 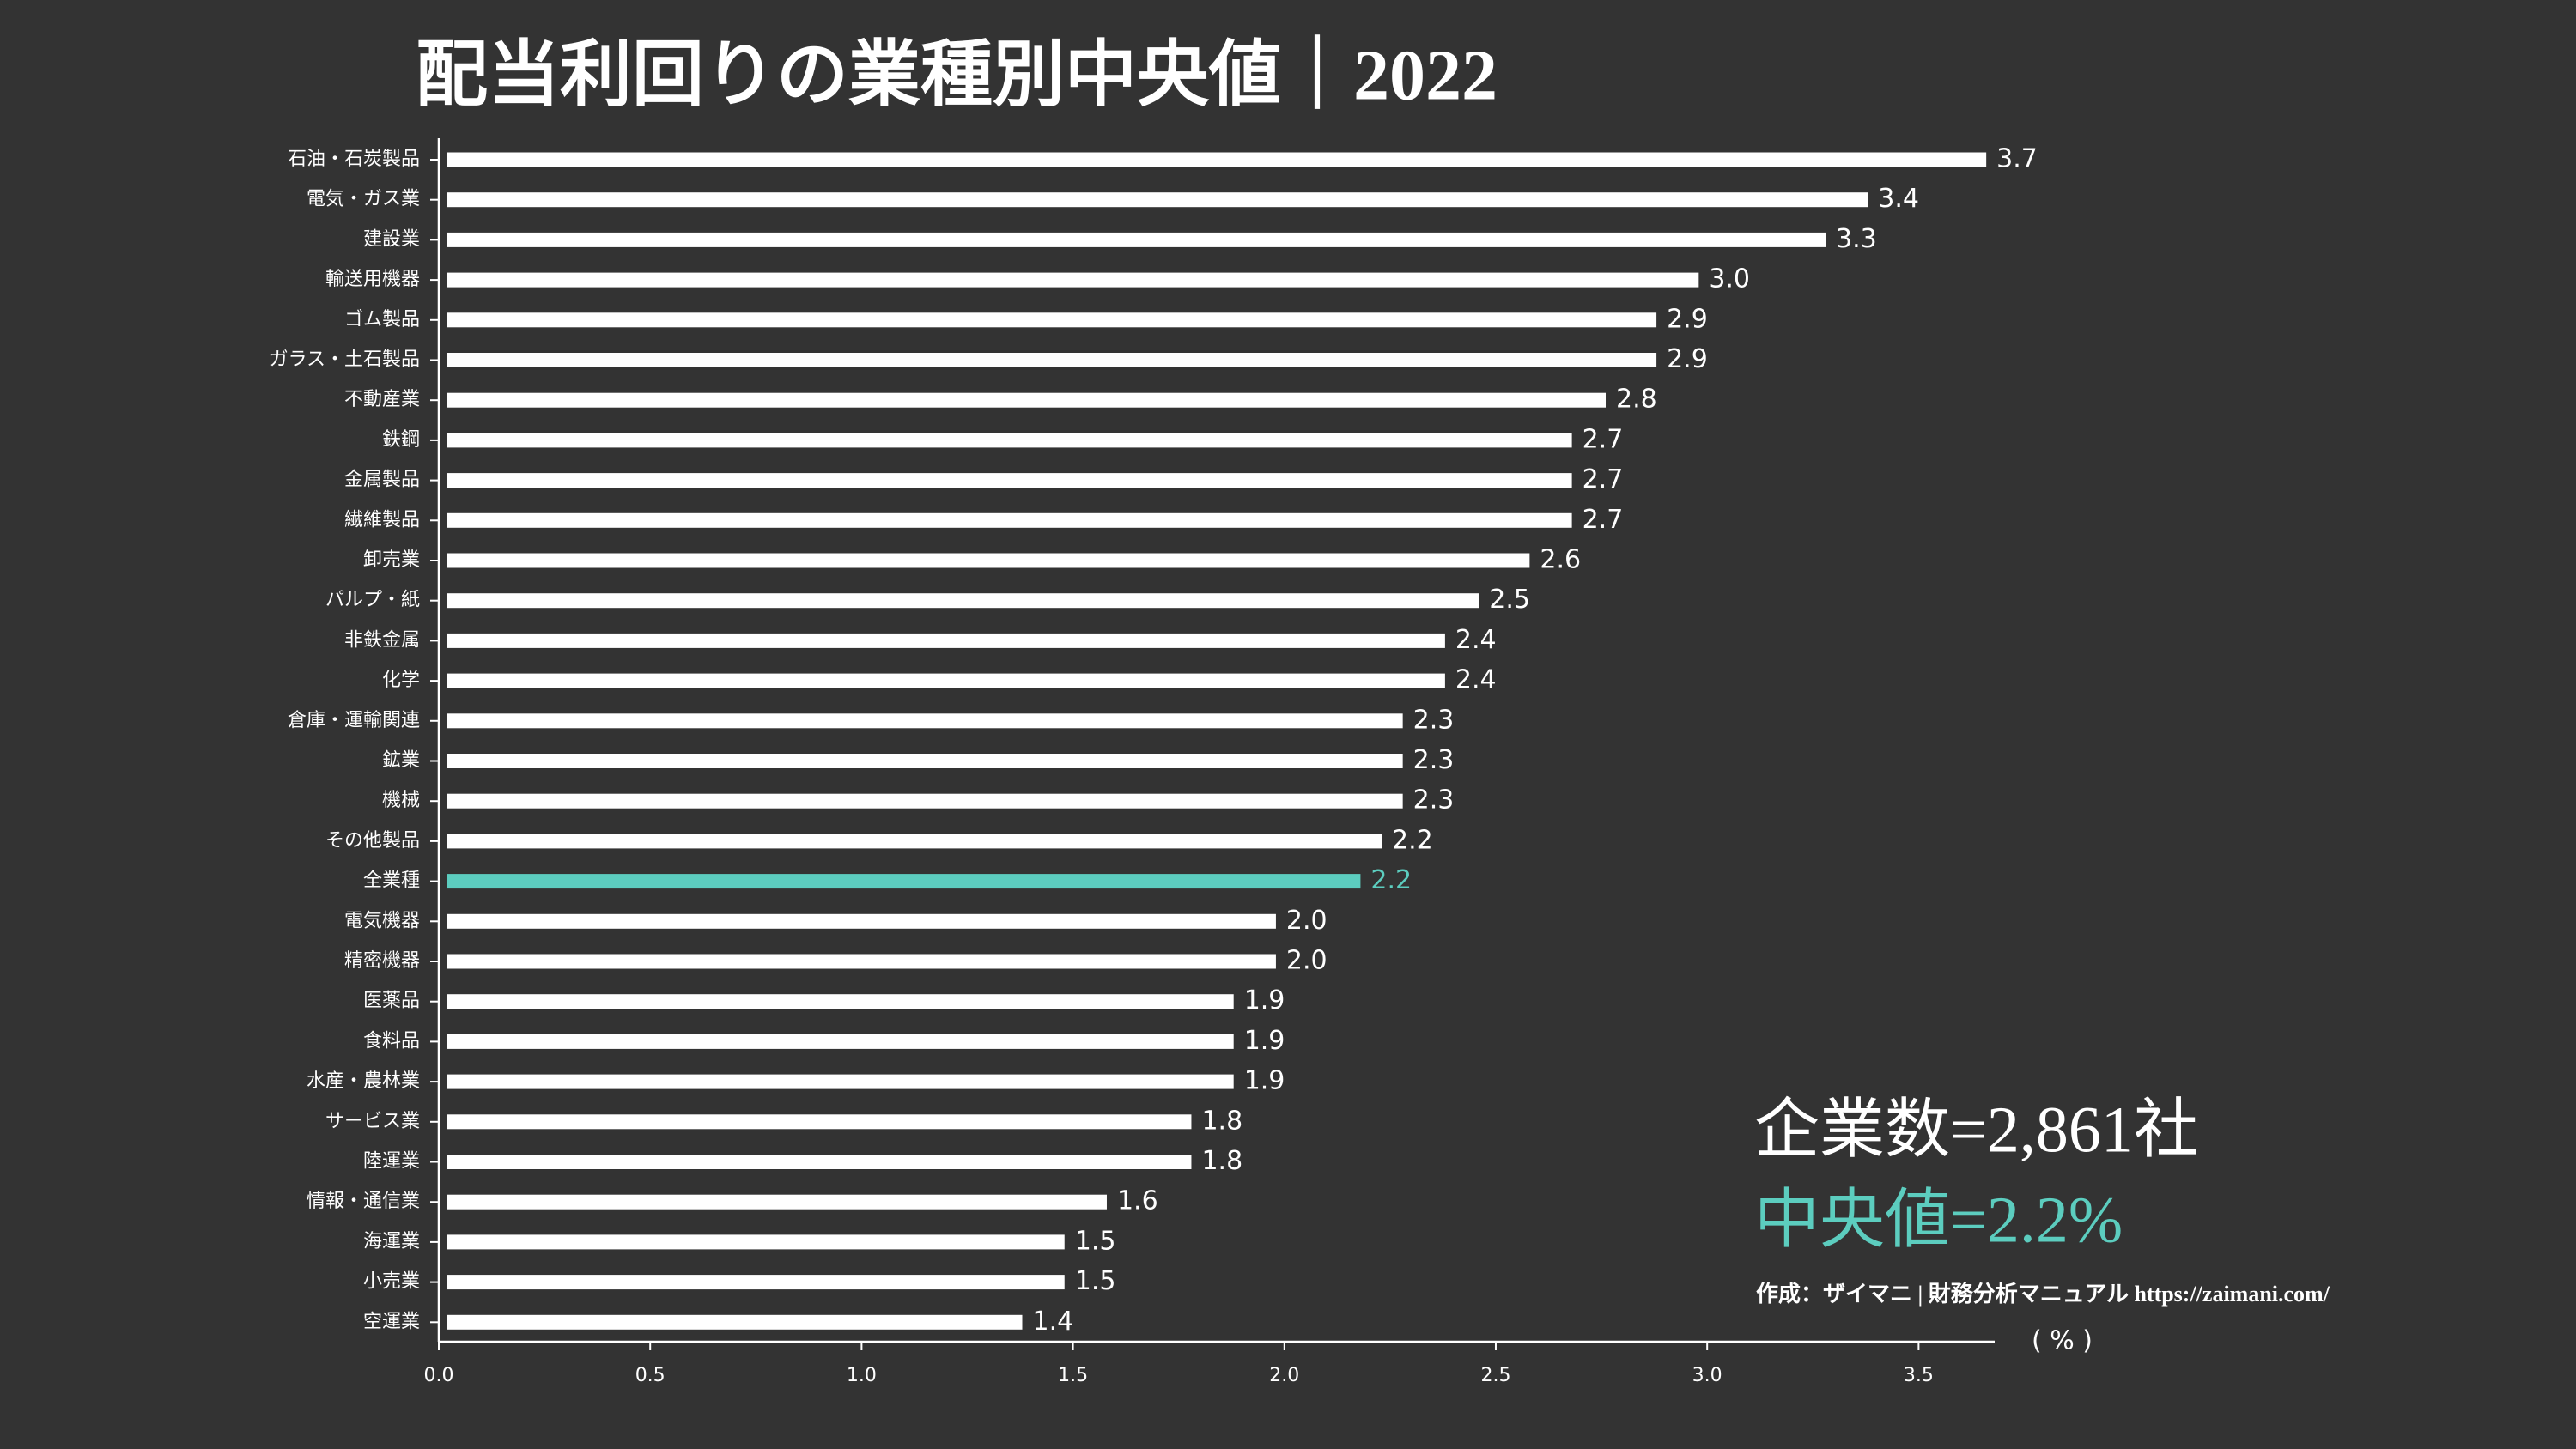 I want to click on y-tick-label: 化学, so click(x=401, y=680).